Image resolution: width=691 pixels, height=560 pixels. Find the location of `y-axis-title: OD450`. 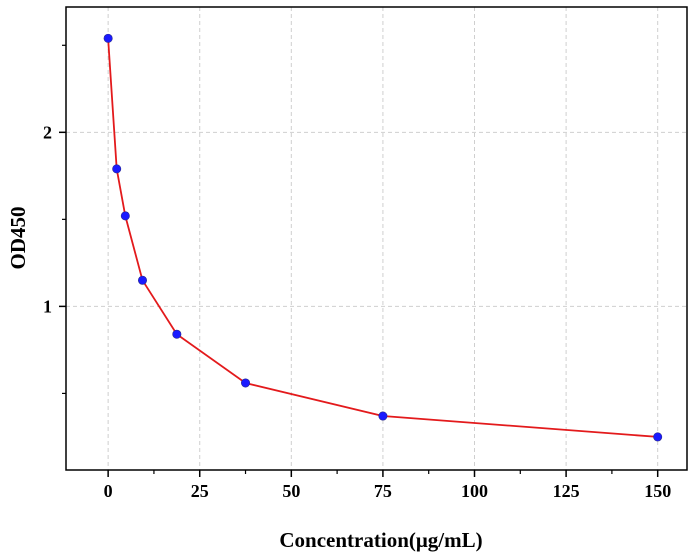

y-axis-title: OD450 is located at coordinates (18, 238).